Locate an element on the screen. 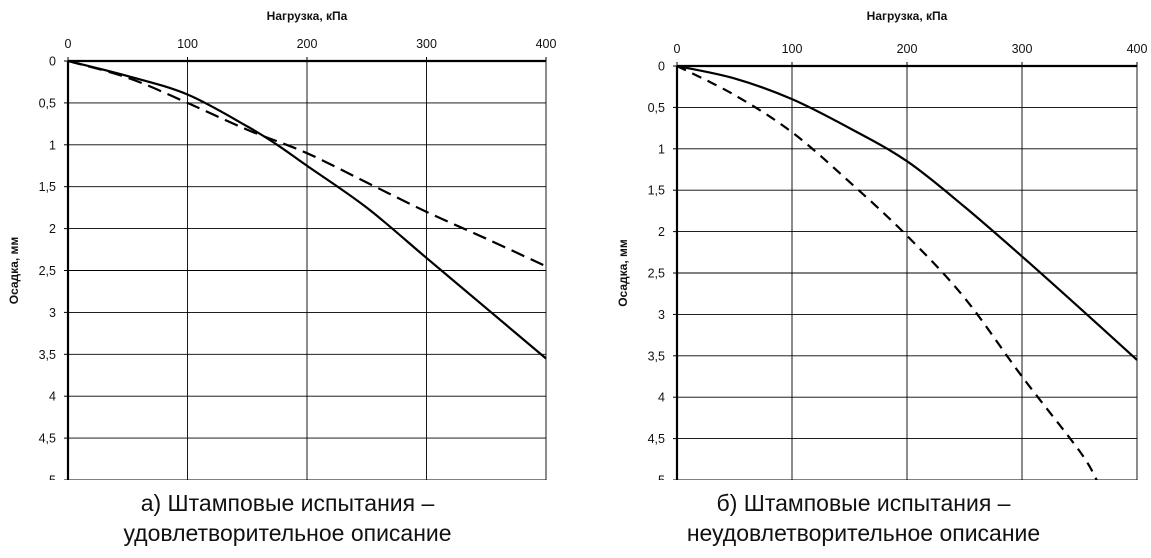  chart-a-y-tick-label: 4 is located at coordinates (52, 397).